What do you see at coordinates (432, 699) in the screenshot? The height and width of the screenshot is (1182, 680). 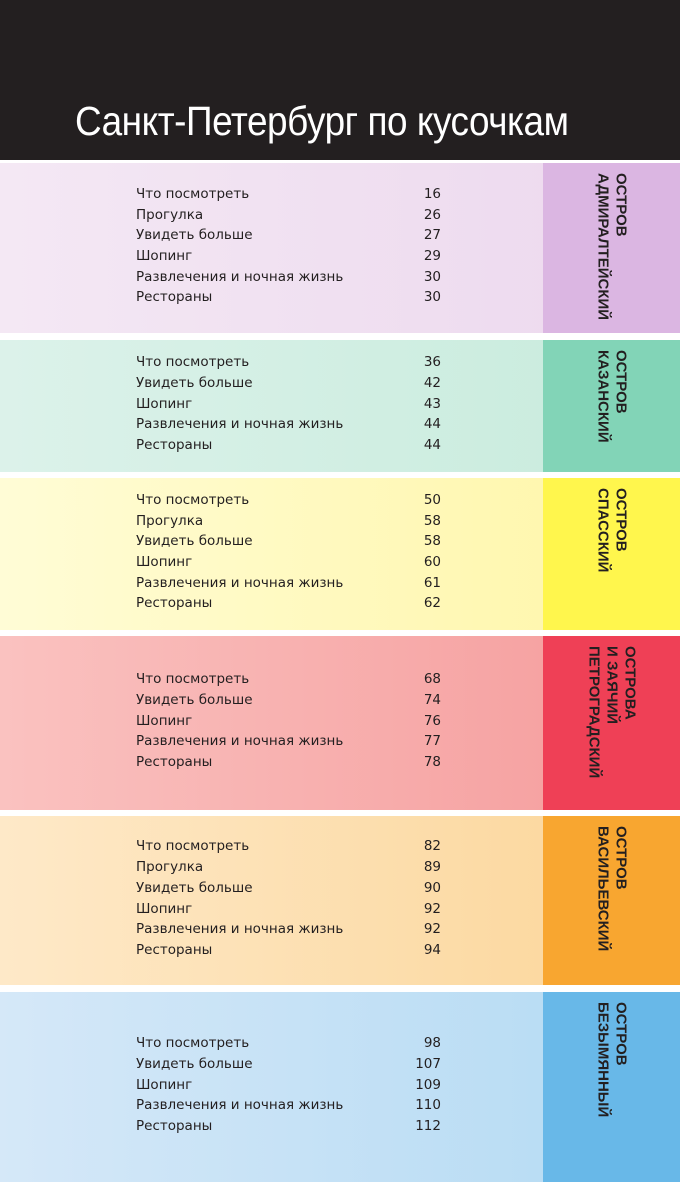 I see `toc-page: 74` at bounding box center [432, 699].